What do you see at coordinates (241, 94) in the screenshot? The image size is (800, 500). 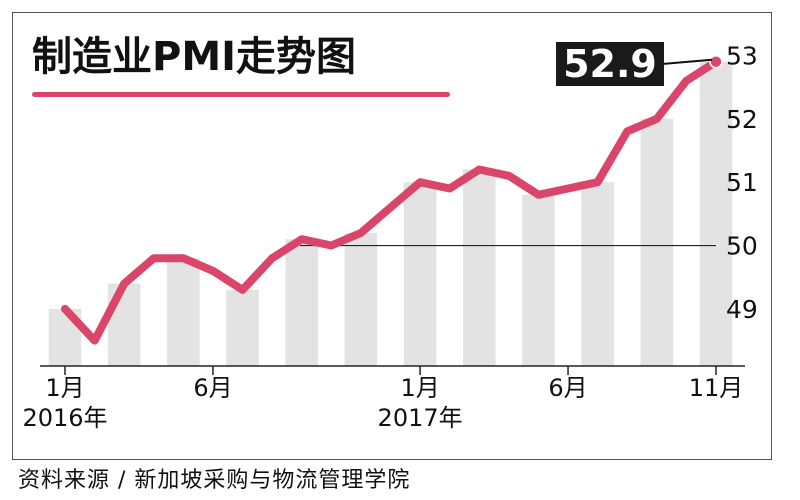 I see `title-underline` at bounding box center [241, 94].